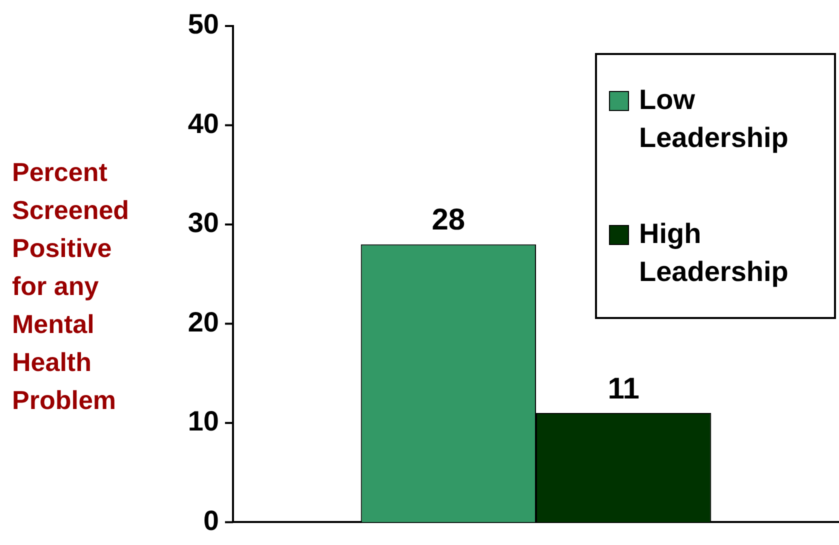 The width and height of the screenshot is (839, 545). I want to click on y-axis-title: Percent Screened Positive for any Mental Health Problem, so click(71, 286).